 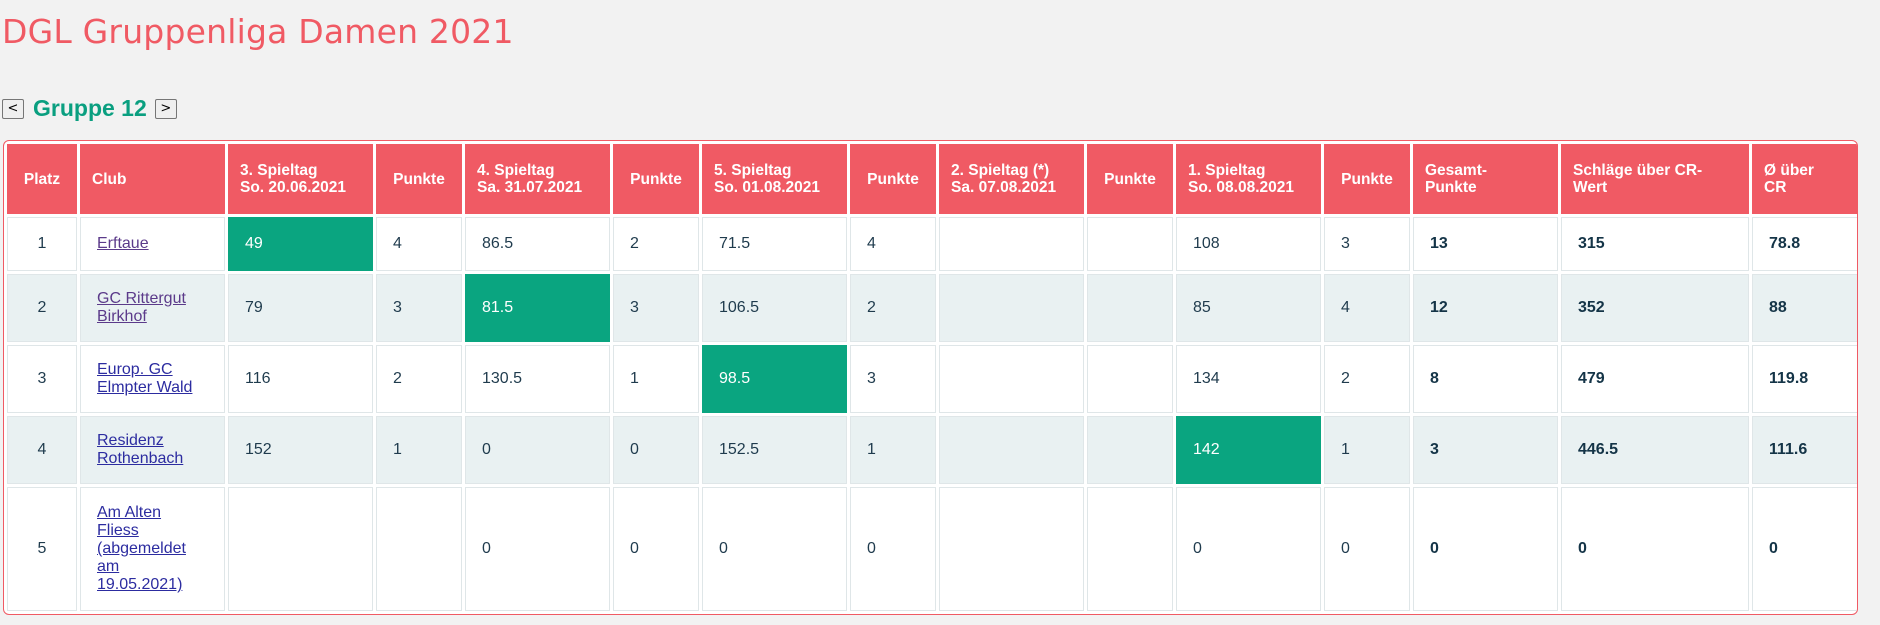 I want to click on score-cell: 130.5, so click(x=537, y=379).